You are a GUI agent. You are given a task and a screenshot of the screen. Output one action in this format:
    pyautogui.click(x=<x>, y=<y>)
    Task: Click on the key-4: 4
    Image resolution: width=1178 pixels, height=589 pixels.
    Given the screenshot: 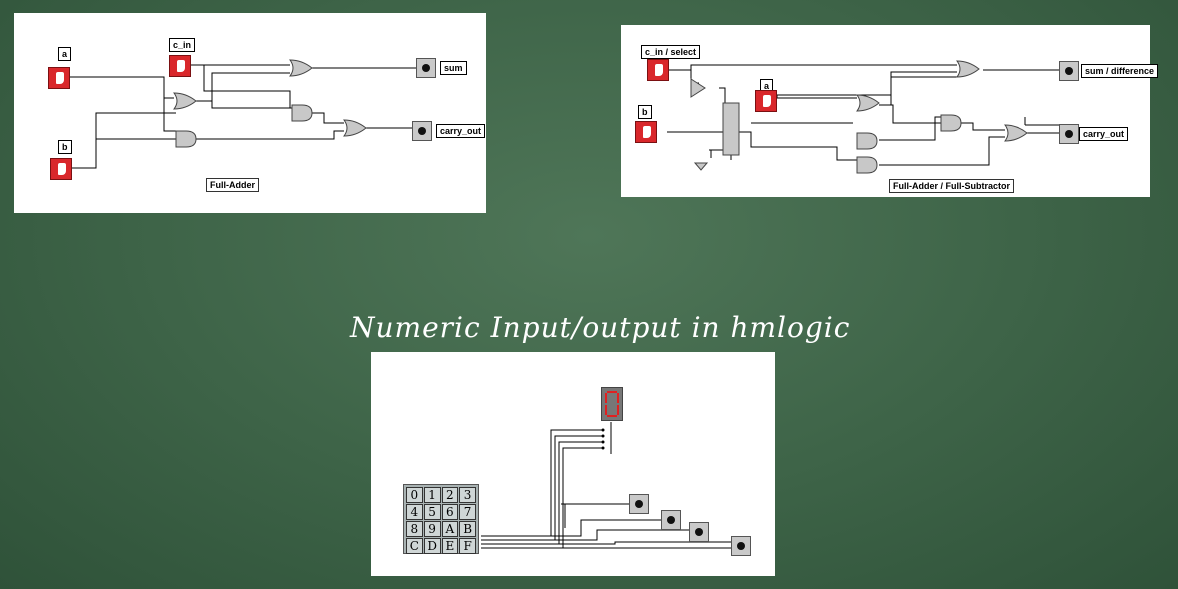 What is the action you would take?
    pyautogui.click(x=414, y=512)
    